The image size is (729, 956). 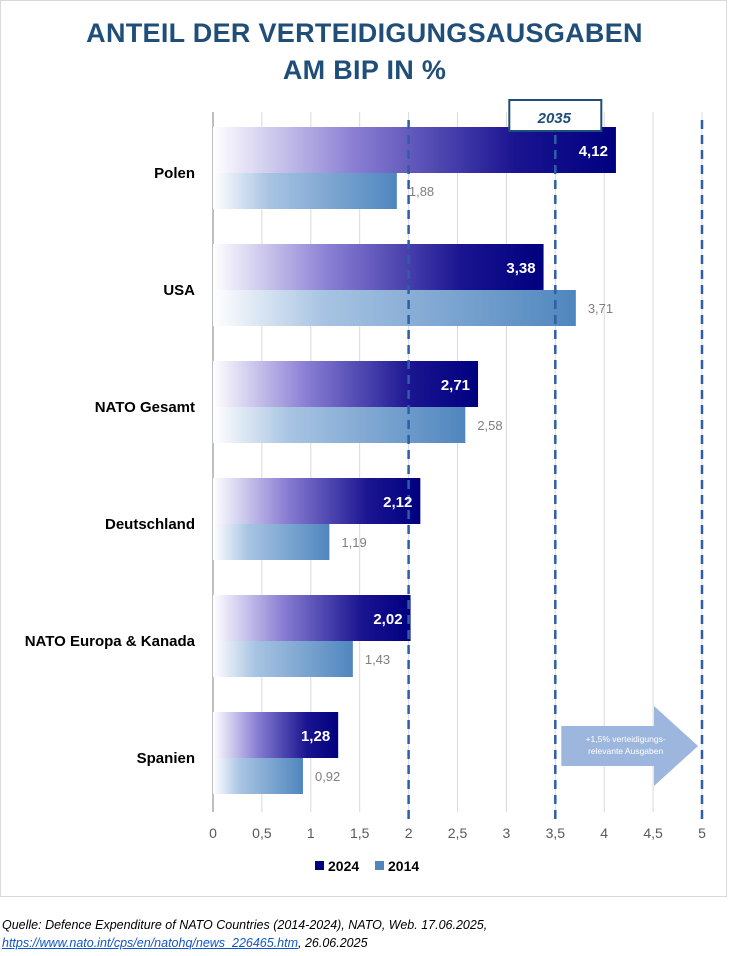 I want to click on data-label-2024: 2,71, so click(x=455, y=385).